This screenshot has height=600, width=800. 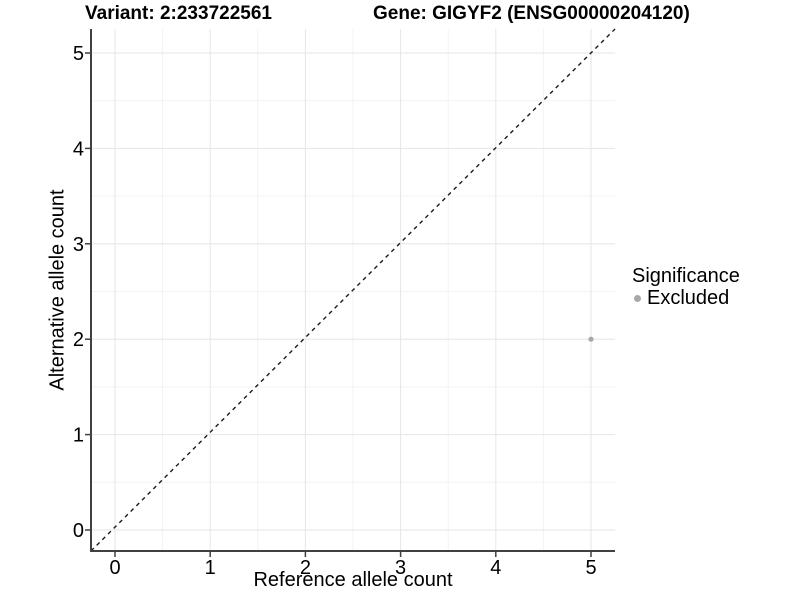 What do you see at coordinates (686, 276) in the screenshot?
I see `legend-title: Significance` at bounding box center [686, 276].